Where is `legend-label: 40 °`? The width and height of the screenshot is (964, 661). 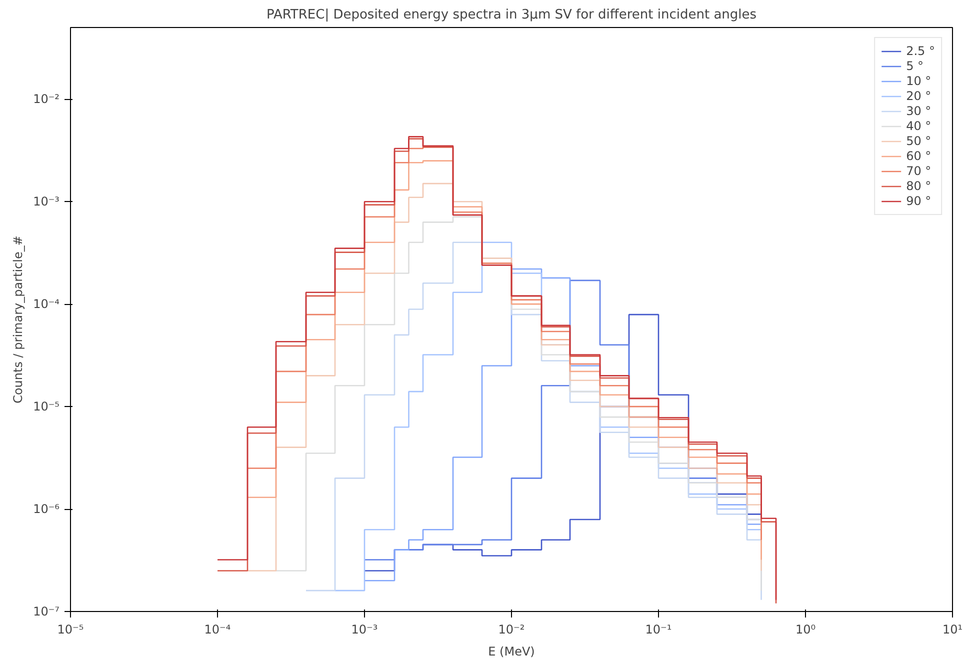 legend-label: 40 ° is located at coordinates (919, 126).